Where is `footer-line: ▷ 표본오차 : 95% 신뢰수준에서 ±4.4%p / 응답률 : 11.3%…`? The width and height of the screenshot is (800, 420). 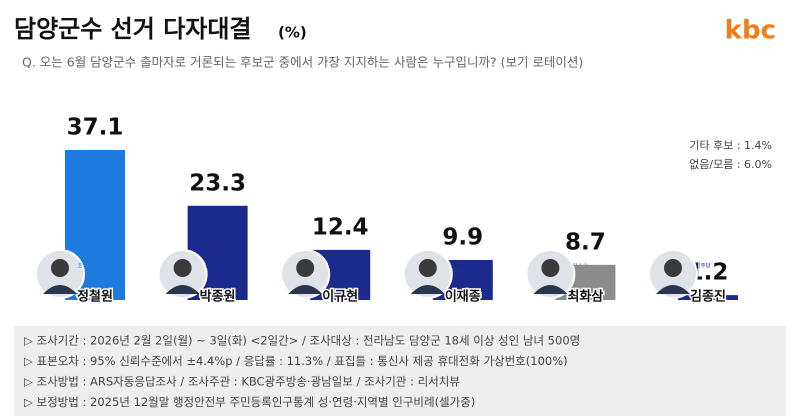 footer-line: ▷ 표본오차 : 95% 신뢰수준에서 ±4.4%p / 응답률 : 11.3%… is located at coordinates (296, 361).